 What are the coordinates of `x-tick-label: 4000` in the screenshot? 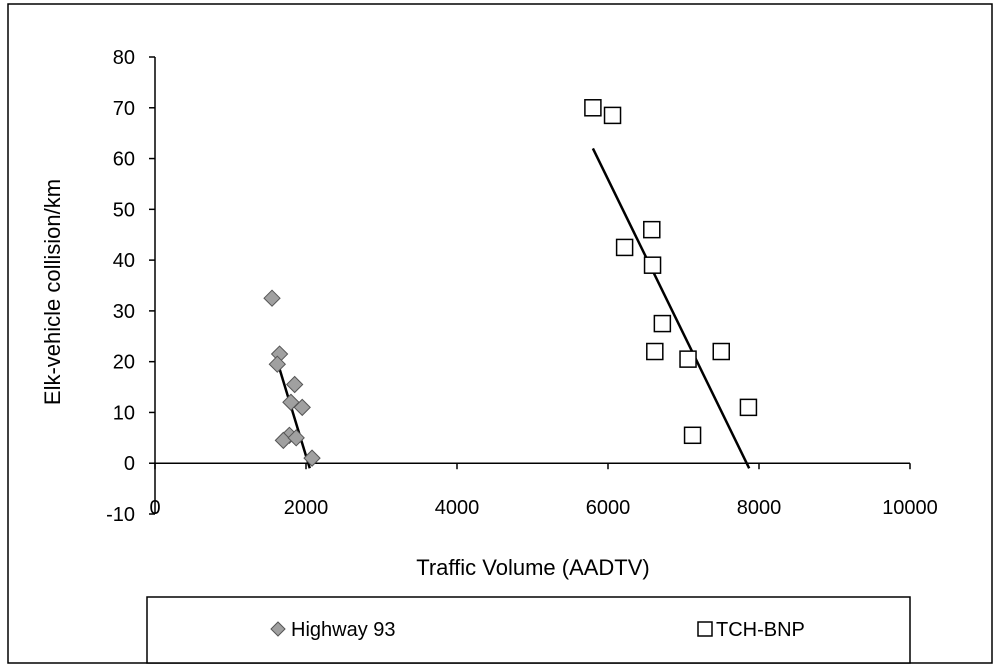 It's located at (457, 508).